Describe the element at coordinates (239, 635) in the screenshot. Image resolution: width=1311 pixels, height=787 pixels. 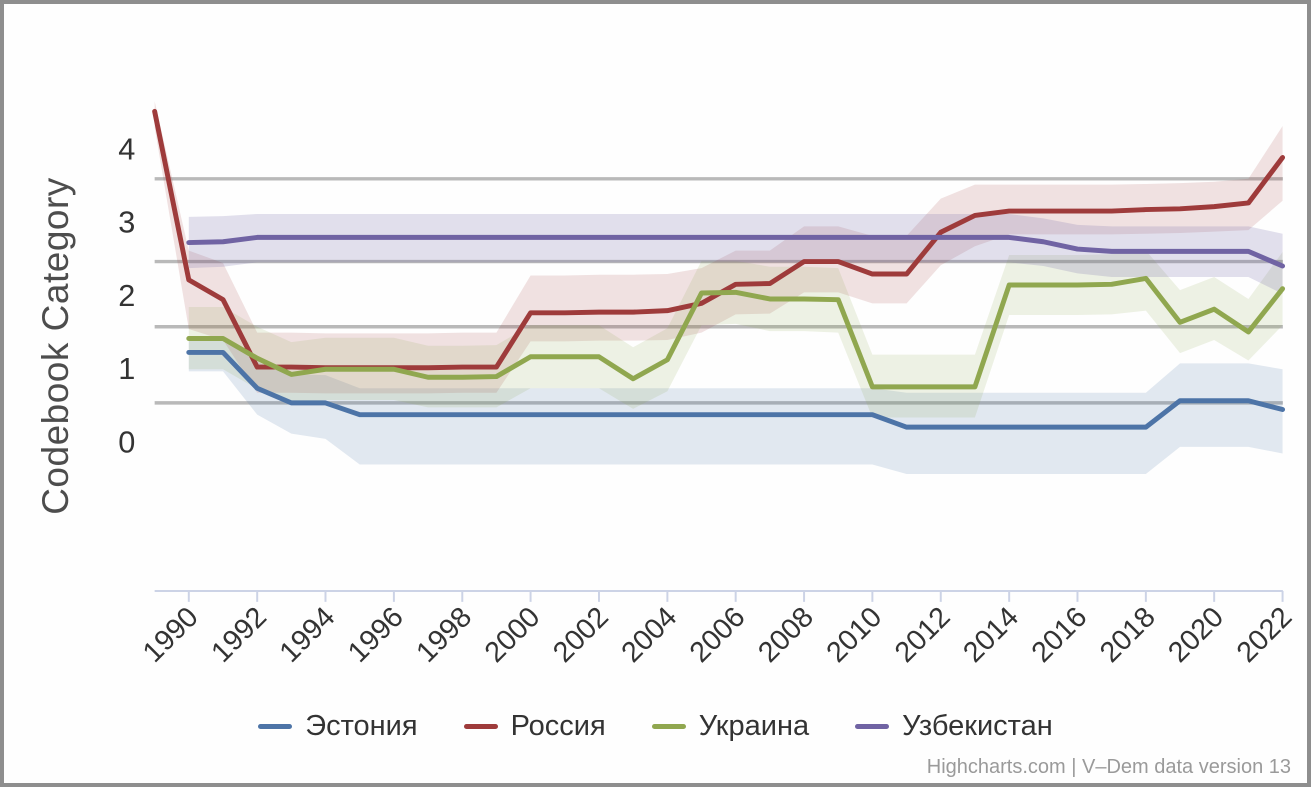
I see `x-axis-label: 1992` at that location.